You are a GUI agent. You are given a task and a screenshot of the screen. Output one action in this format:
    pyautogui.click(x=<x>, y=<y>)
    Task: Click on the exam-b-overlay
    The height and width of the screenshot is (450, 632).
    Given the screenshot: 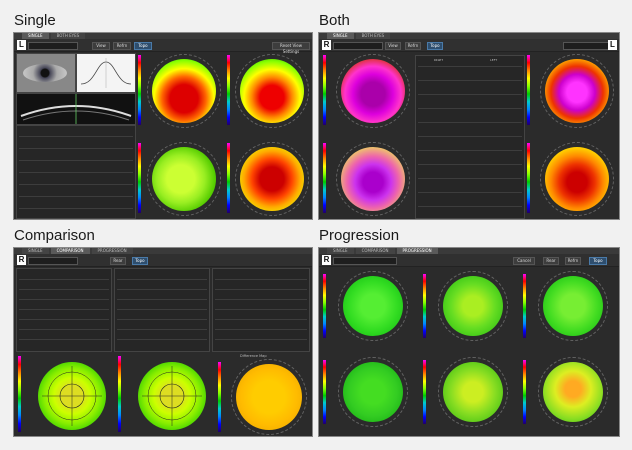 What is the action you would take?
    pyautogui.click(x=172, y=396)
    